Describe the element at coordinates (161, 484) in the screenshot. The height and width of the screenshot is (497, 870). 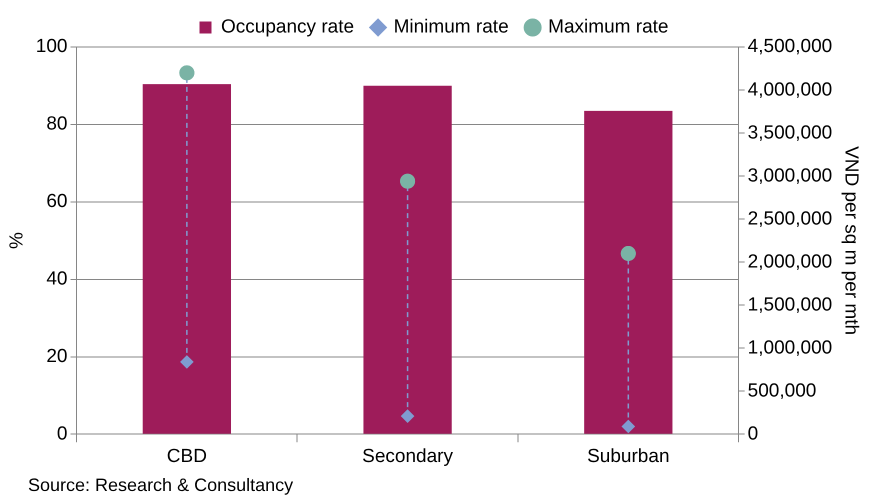
I see `source-note: Source: Research & Consultancy` at that location.